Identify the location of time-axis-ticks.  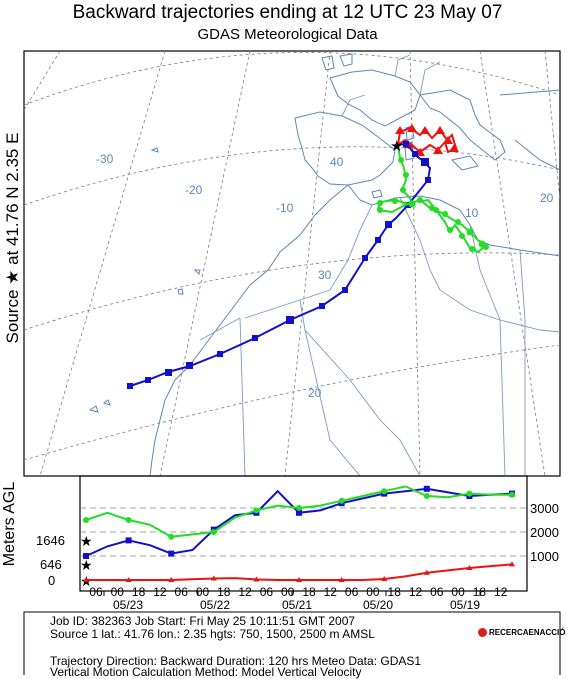
(292, 593).